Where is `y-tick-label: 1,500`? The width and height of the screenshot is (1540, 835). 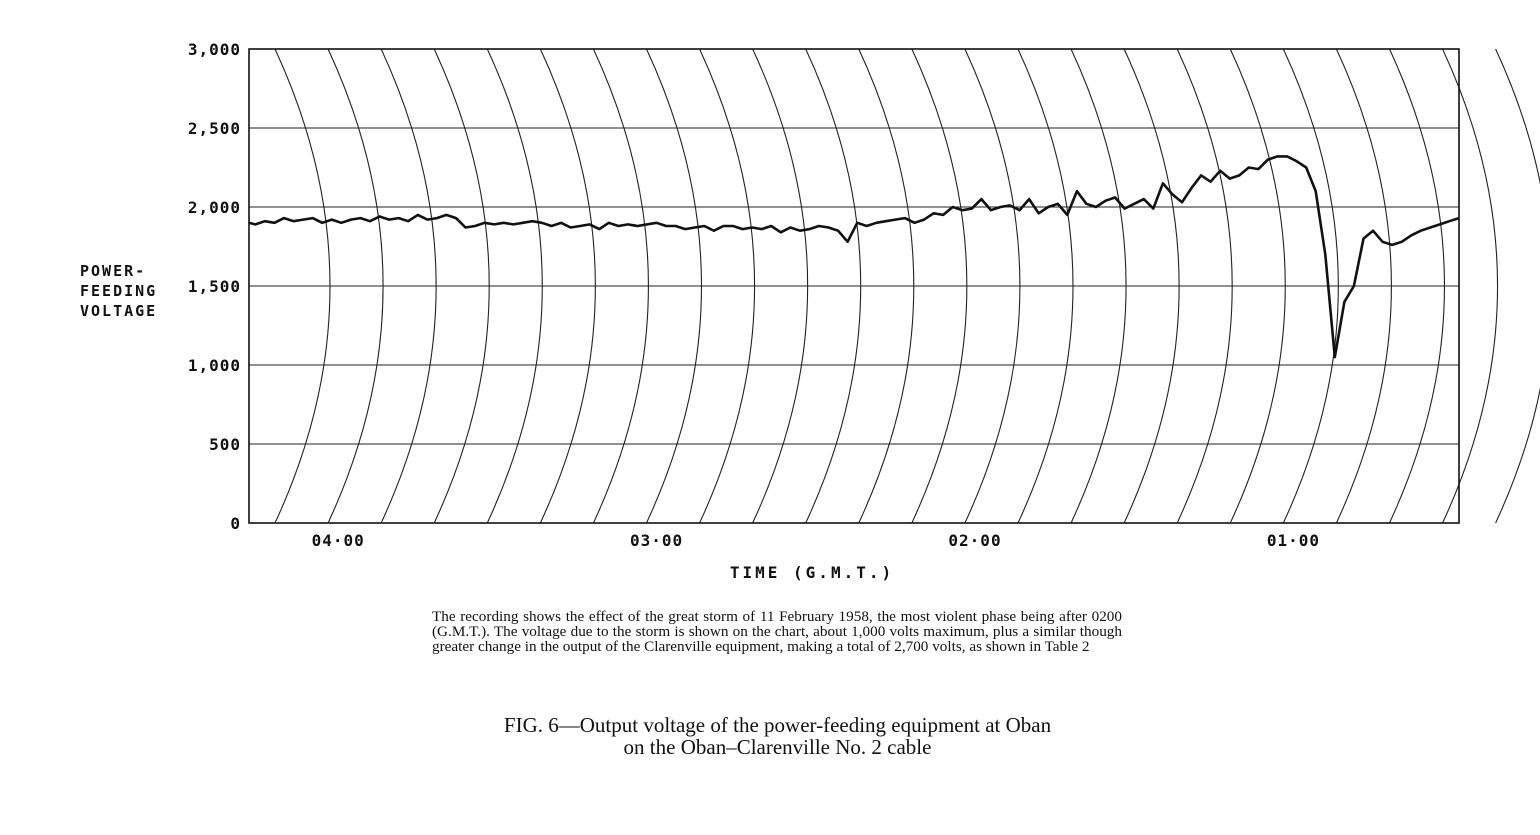 y-tick-label: 1,500 is located at coordinates (214, 286).